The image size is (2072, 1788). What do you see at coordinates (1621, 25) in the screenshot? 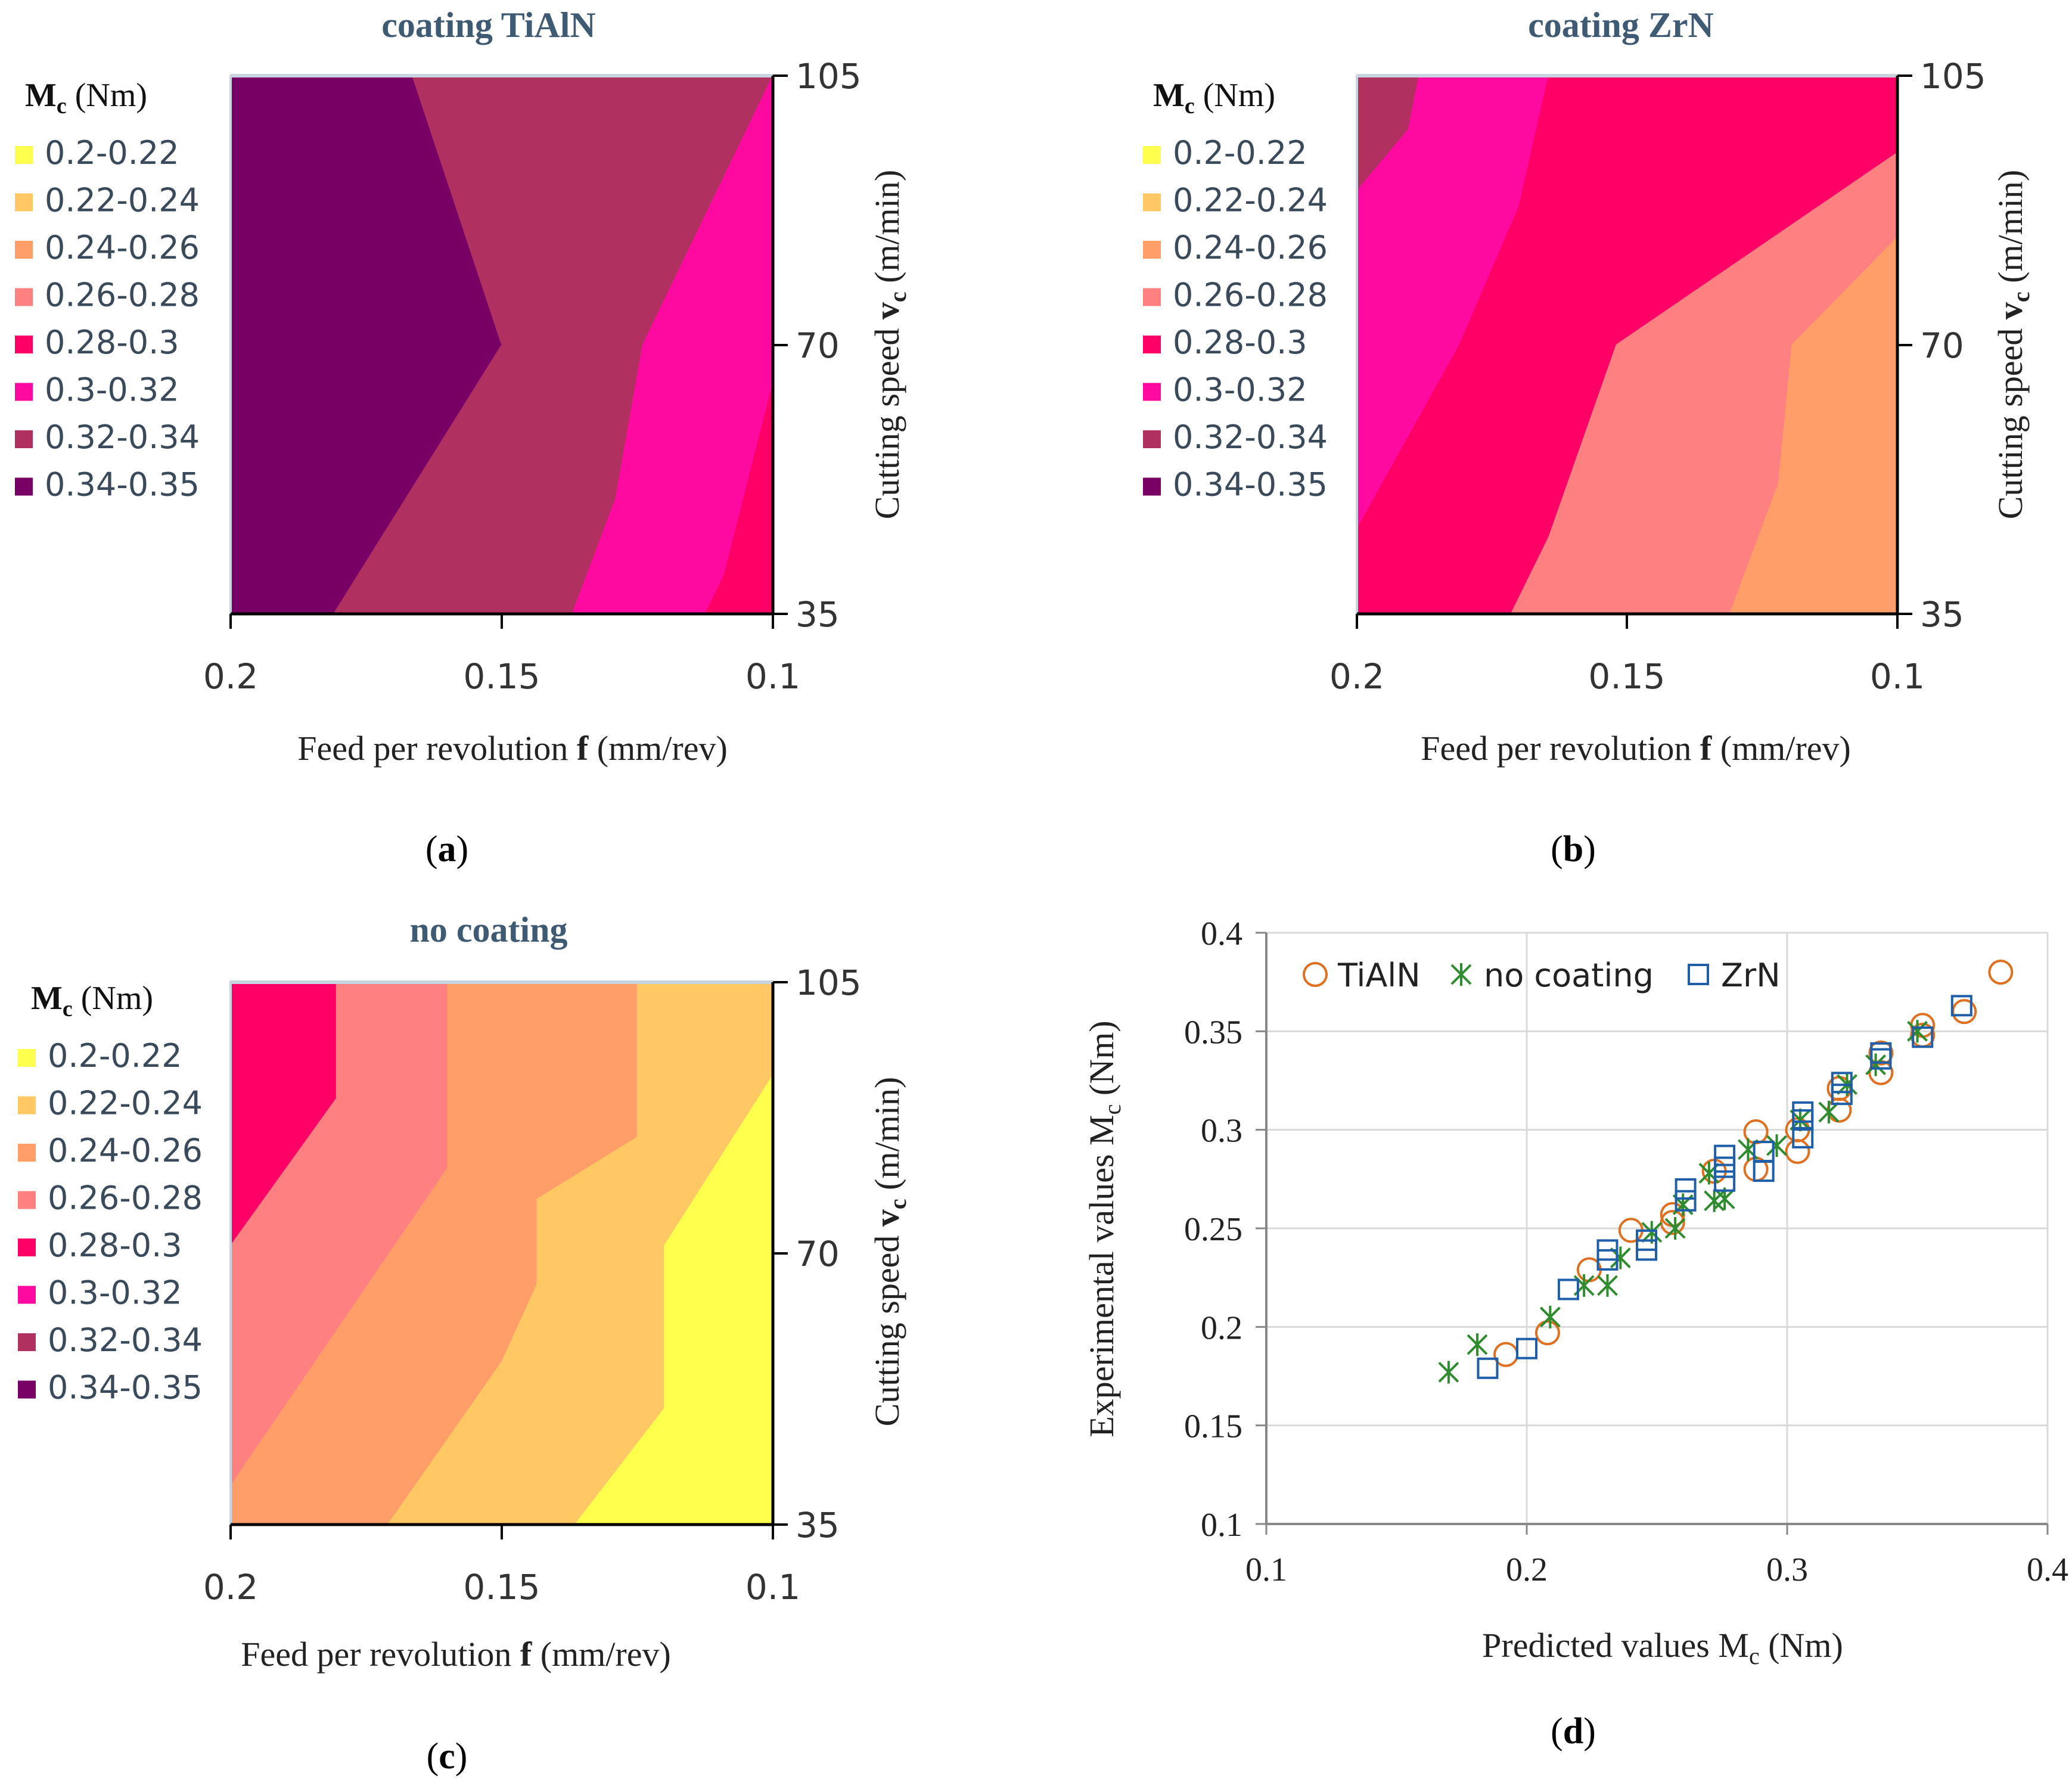
I see `chart-title: coating ZrN` at bounding box center [1621, 25].